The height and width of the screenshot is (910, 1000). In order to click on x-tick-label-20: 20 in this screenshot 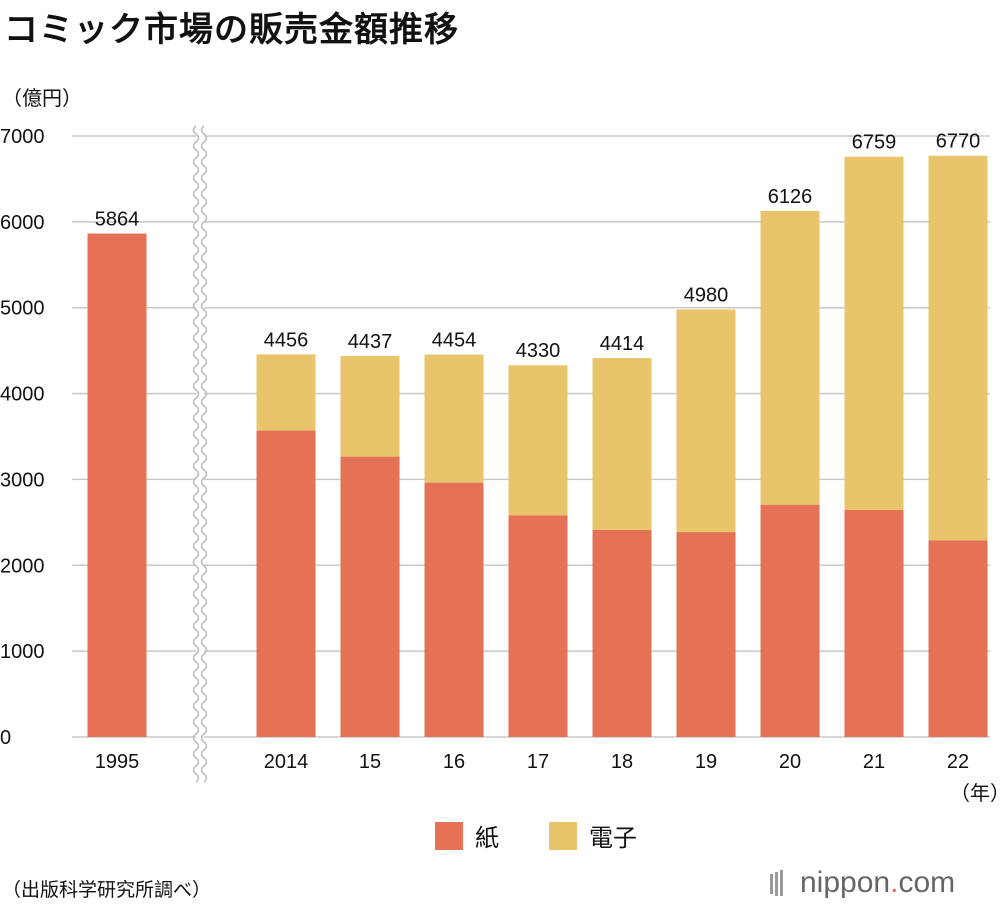, I will do `click(790, 762)`.